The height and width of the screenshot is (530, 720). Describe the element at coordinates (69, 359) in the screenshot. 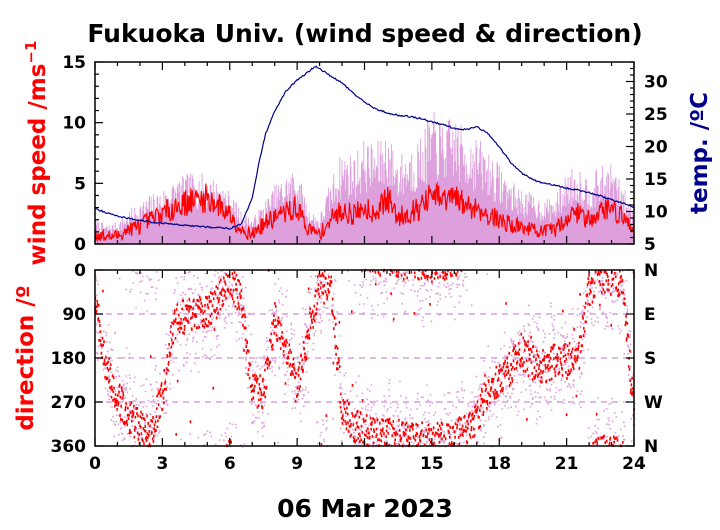

I see `y-left-tick-label: 180` at that location.